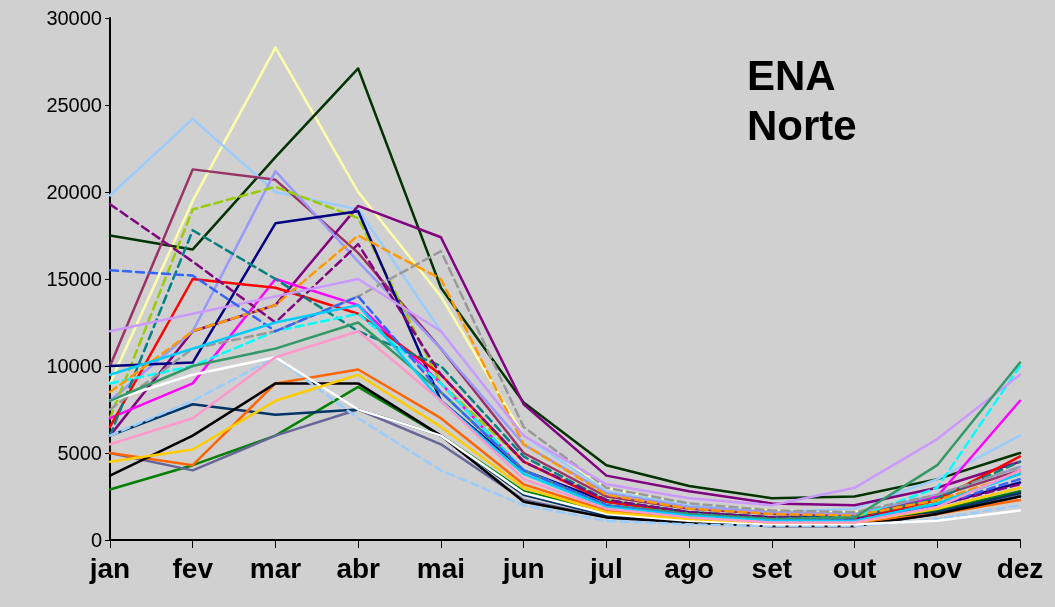 The width and height of the screenshot is (1055, 607). What do you see at coordinates (606, 568) in the screenshot?
I see `x-tick-label: jul` at bounding box center [606, 568].